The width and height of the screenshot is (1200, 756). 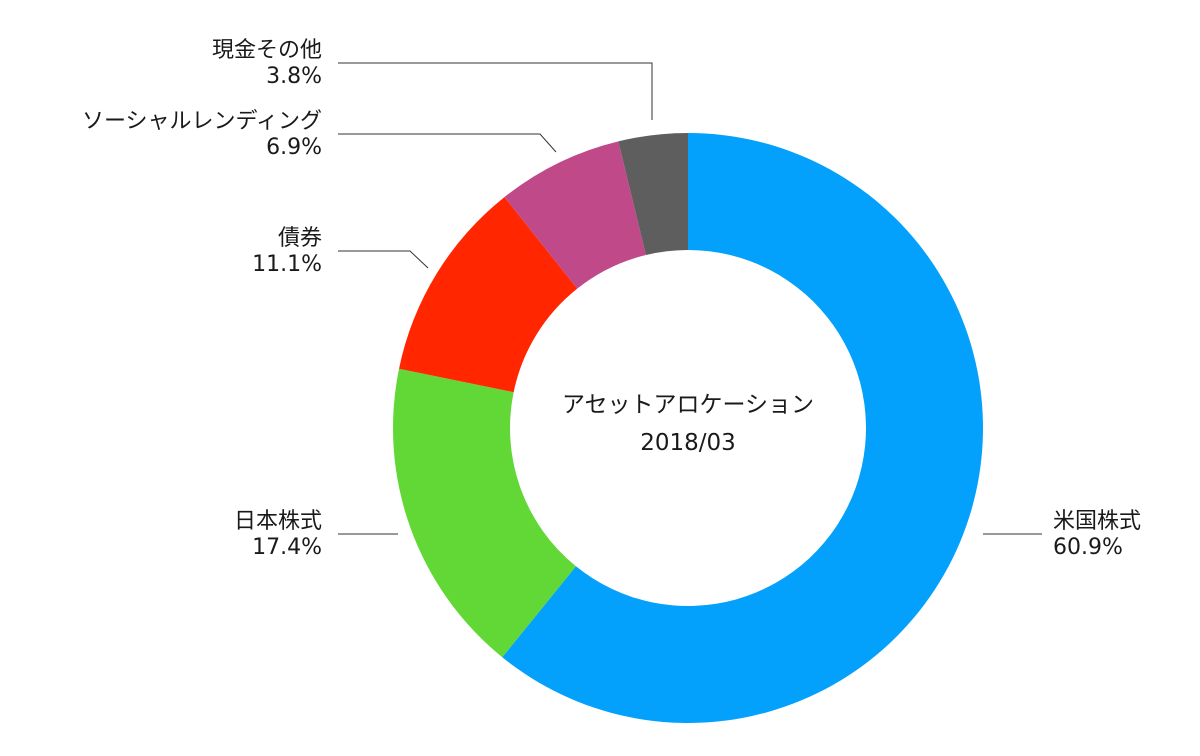 What do you see at coordinates (287, 547) in the screenshot?
I see `slice-value-label: 17.4%` at bounding box center [287, 547].